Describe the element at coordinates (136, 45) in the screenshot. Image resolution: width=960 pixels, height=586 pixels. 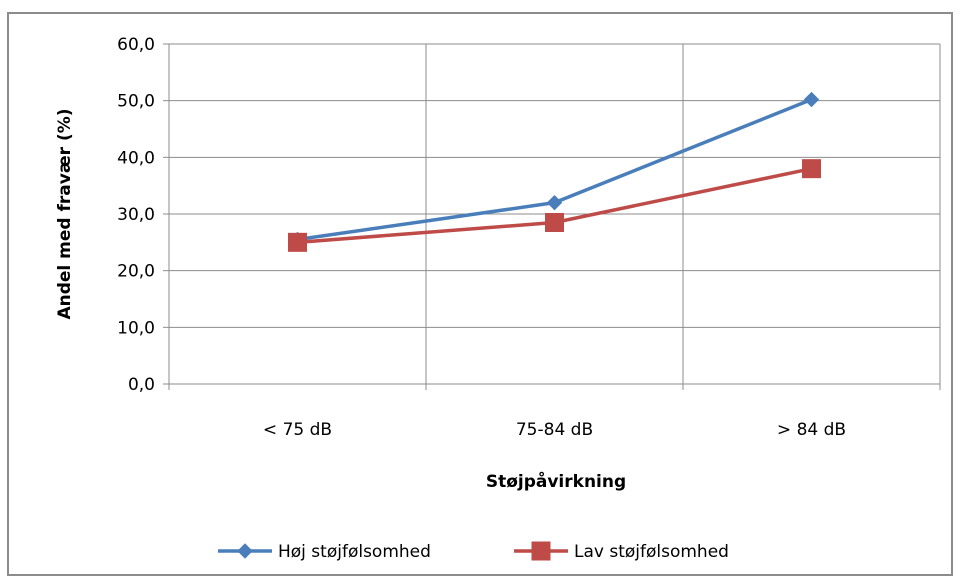
I see `y-tick-label: 60,0` at that location.